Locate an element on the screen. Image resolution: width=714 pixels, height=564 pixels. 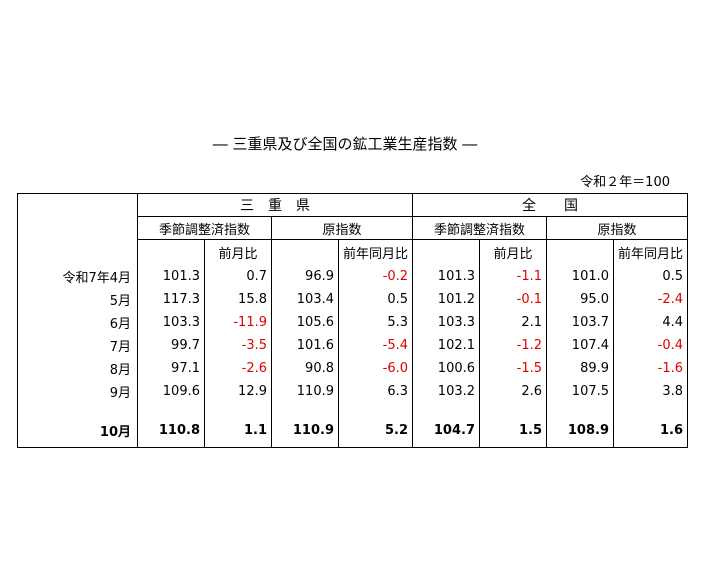
index-cell: 107.4 is located at coordinates (580, 345).